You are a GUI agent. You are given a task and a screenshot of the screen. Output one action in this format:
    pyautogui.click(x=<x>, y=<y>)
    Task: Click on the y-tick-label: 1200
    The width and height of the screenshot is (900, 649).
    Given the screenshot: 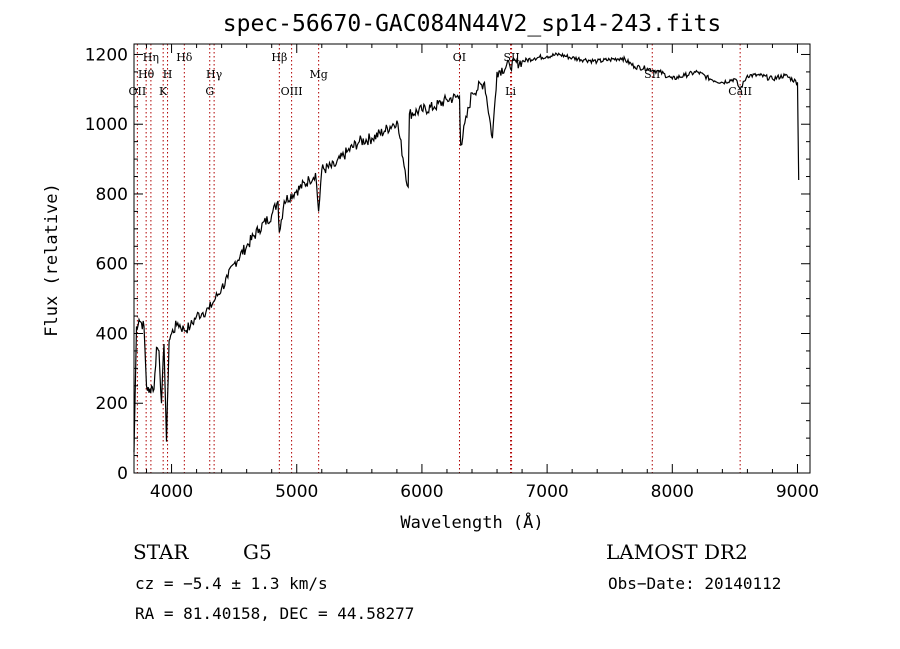 What is the action you would take?
    pyautogui.click(x=106, y=55)
    